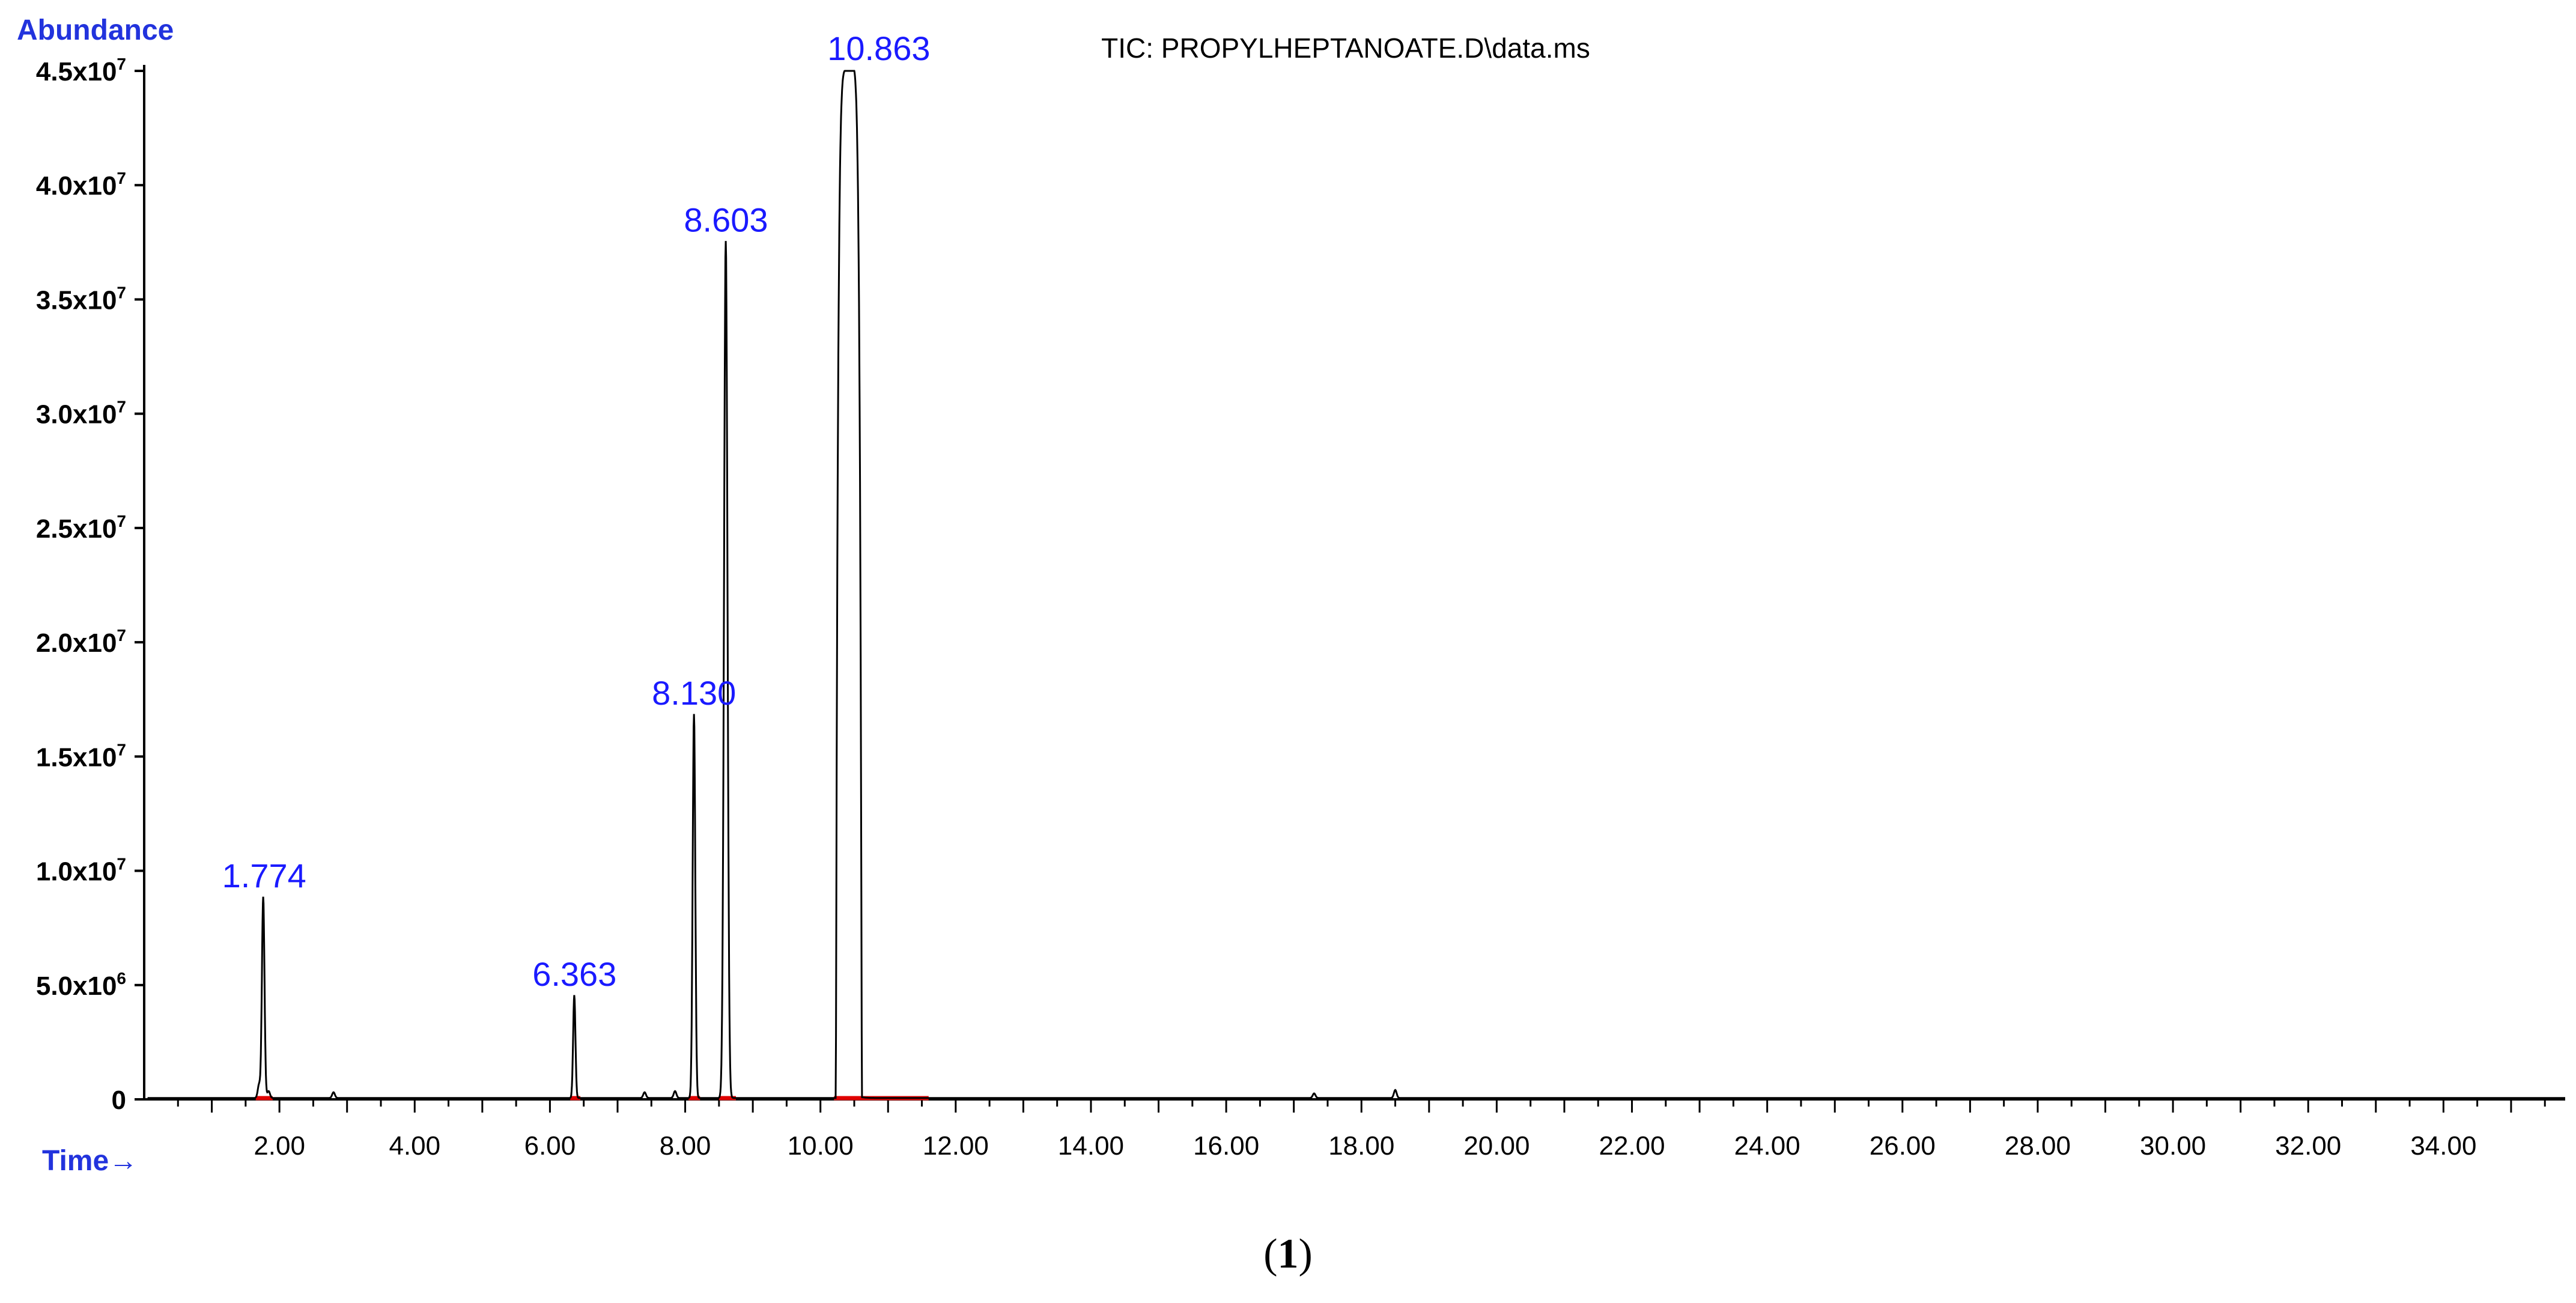  Describe the element at coordinates (81, 414) in the screenshot. I see `y-tick-label: 3.0x10⁷` at that location.